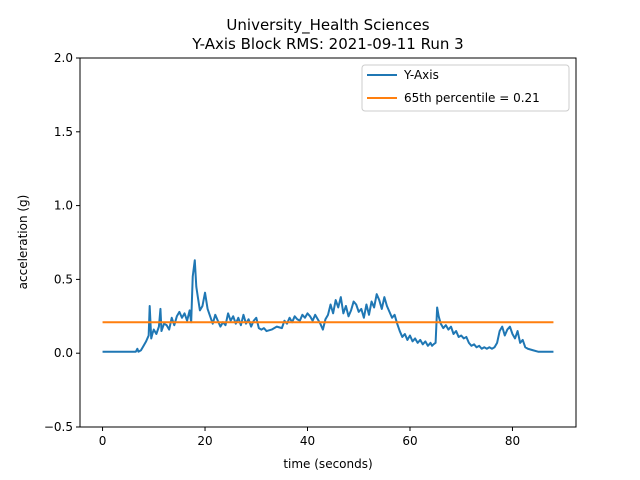 Image resolution: width=640 pixels, height=480 pixels. I want to click on series-line-y-axis, so click(328, 306).